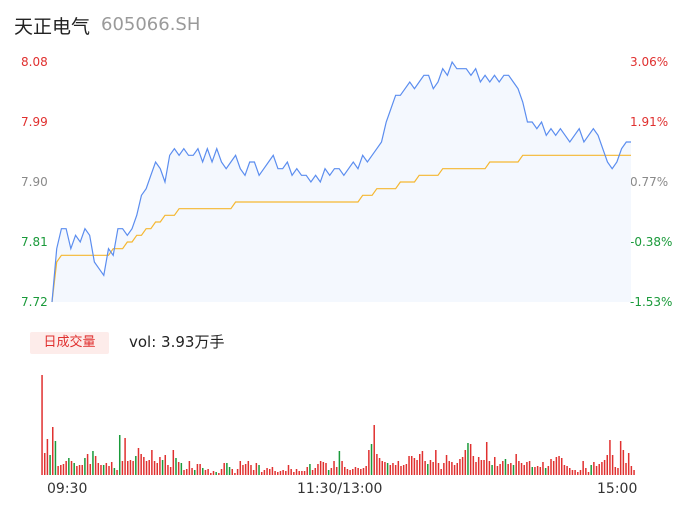 The width and height of the screenshot is (686, 524). I want to click on y-left-tick: 7.90, so click(34, 182).